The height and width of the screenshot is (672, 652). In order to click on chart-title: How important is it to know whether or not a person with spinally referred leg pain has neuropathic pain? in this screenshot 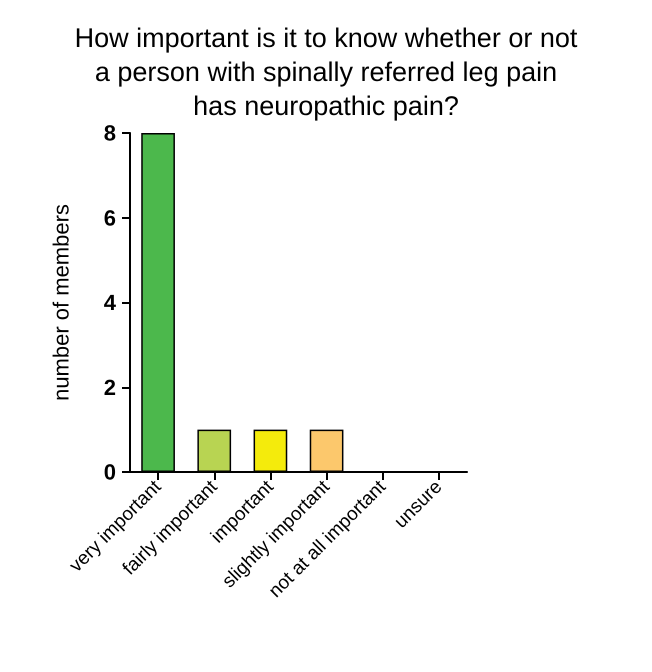, I will do `click(326, 72)`.